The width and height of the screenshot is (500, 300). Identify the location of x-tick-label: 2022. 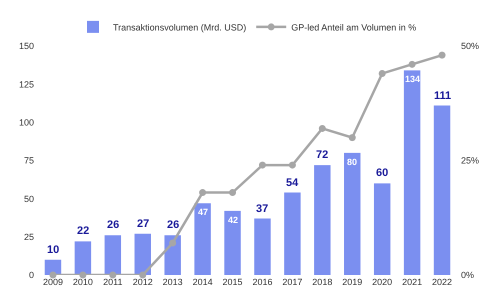
(442, 282).